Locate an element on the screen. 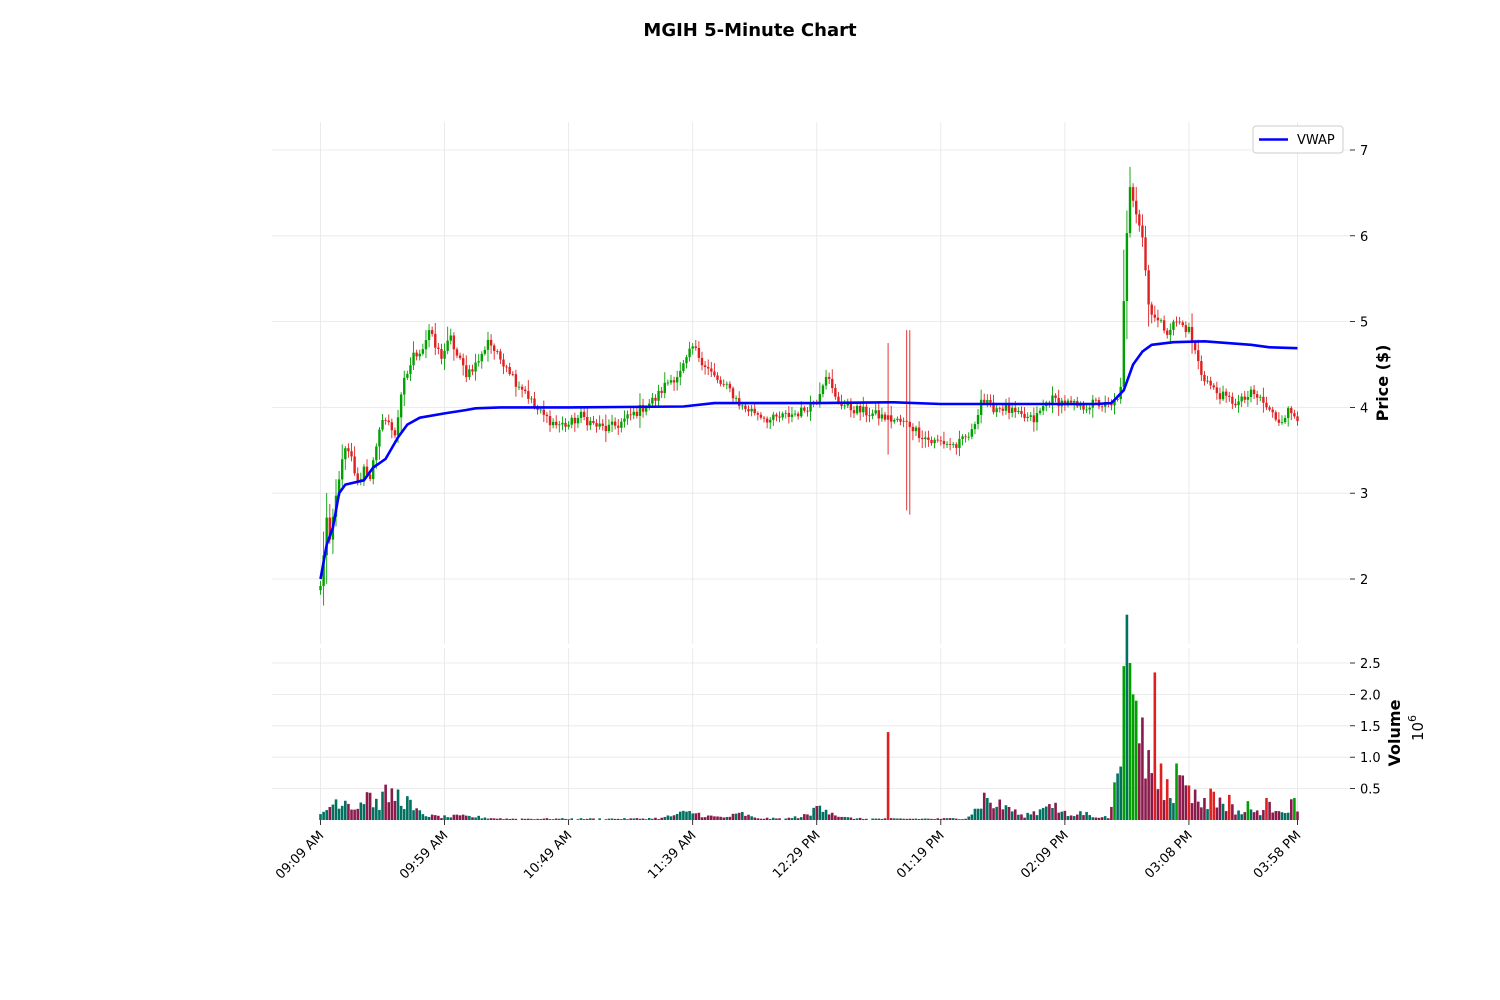  volume-multiplier-exponent: 6 is located at coordinates (1412, 718).